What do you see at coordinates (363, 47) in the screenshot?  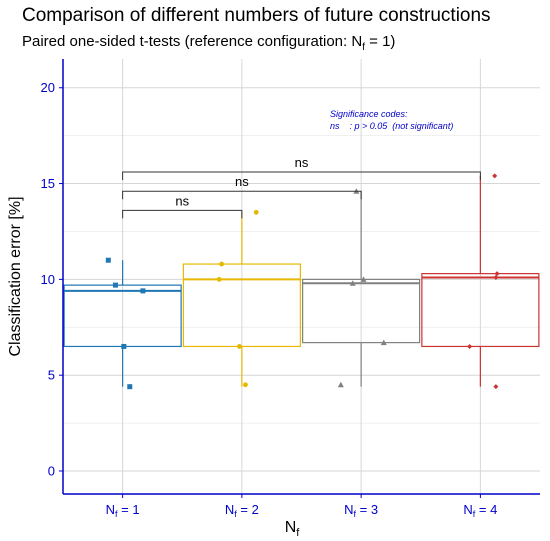 I see `subtitle-subscript: f` at bounding box center [363, 47].